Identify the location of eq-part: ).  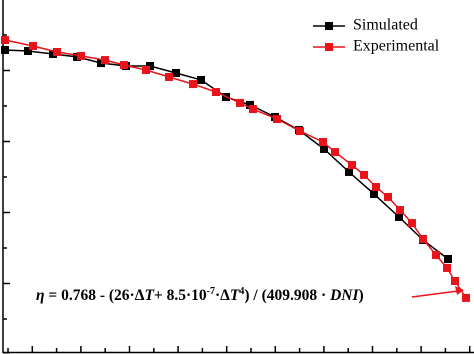
(361, 296).